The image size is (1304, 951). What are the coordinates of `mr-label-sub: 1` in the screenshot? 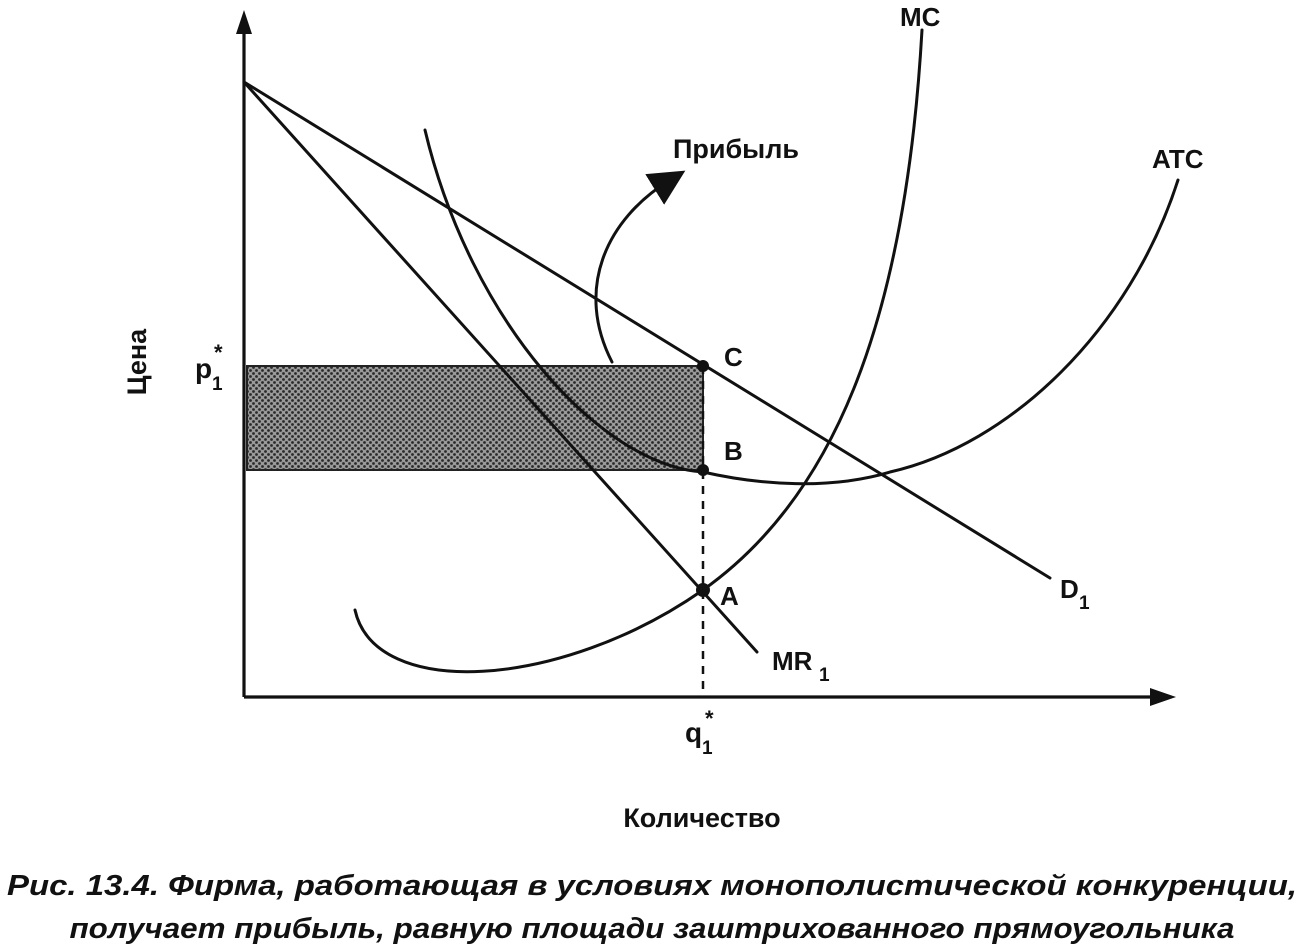 It's located at (824, 675).